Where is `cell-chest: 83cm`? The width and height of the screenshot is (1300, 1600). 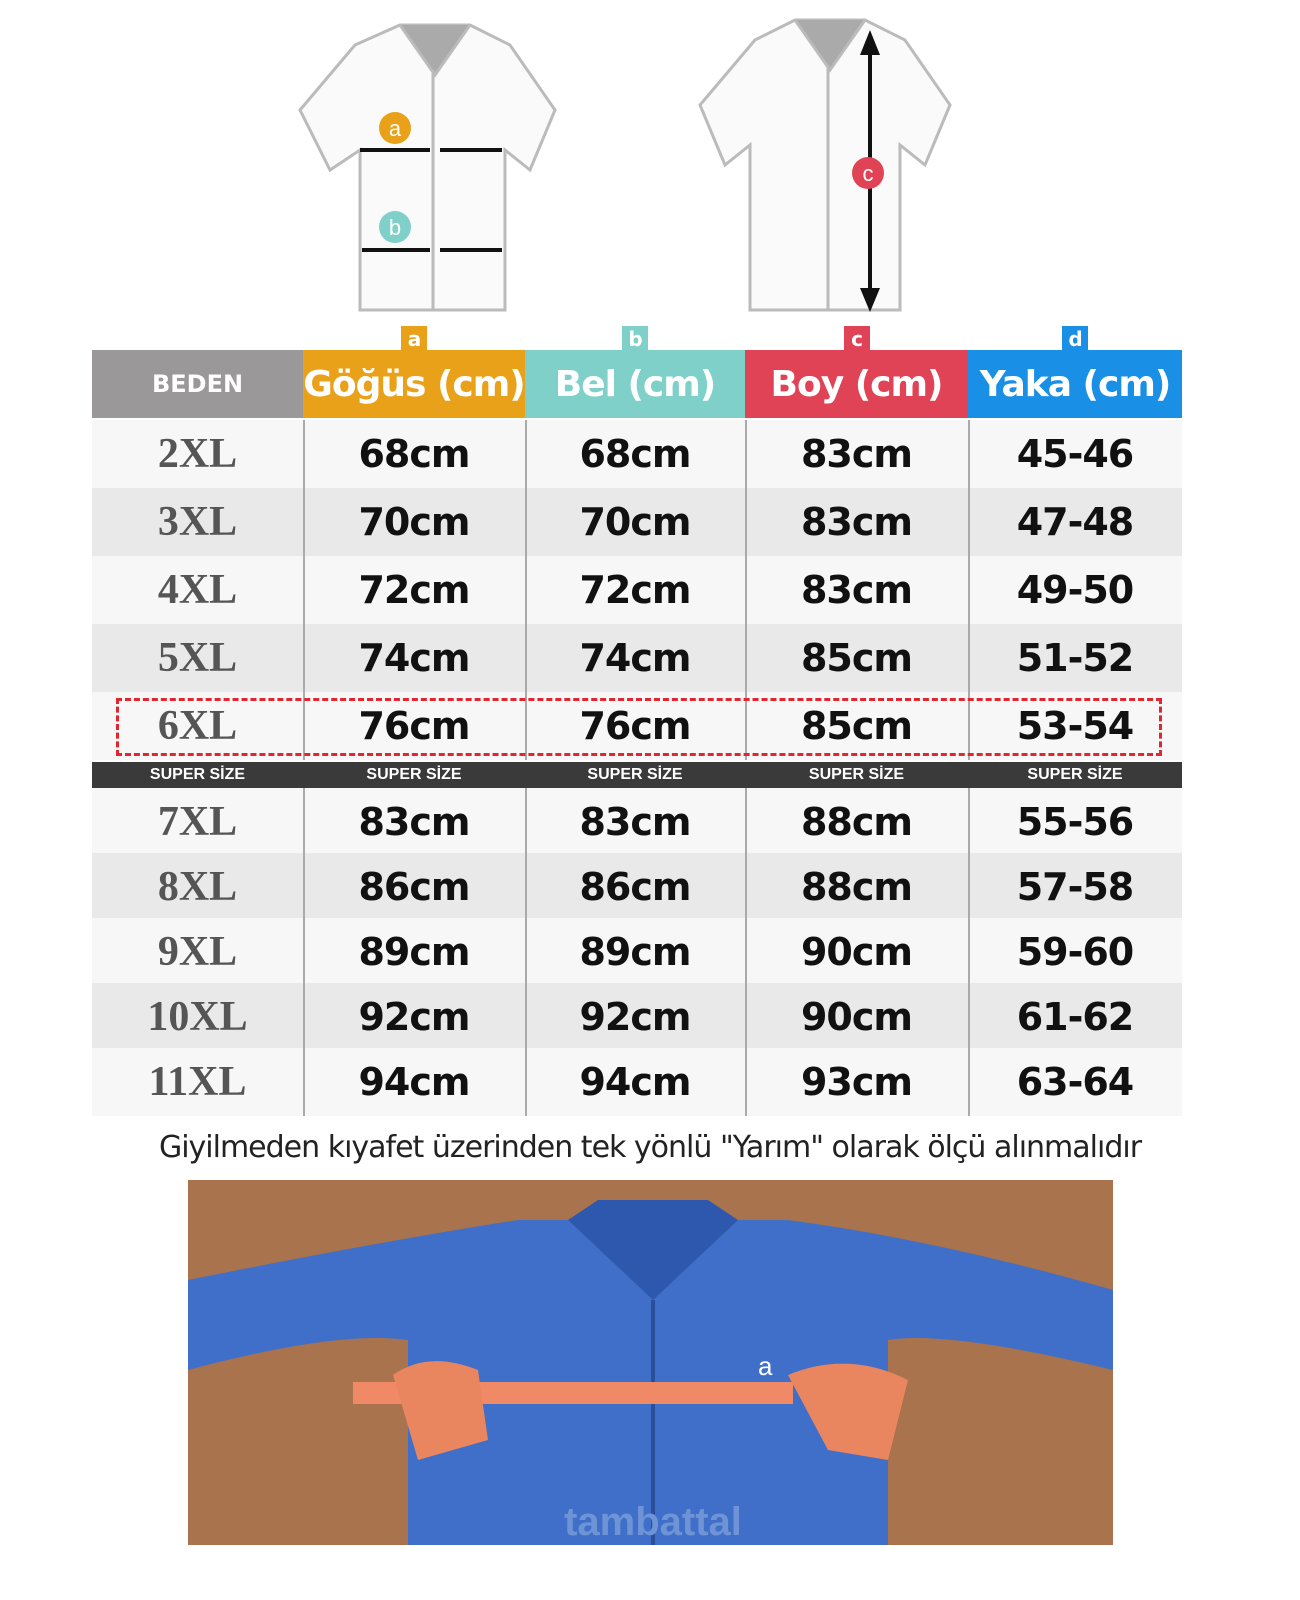
cell-chest: 83cm is located at coordinates (414, 822).